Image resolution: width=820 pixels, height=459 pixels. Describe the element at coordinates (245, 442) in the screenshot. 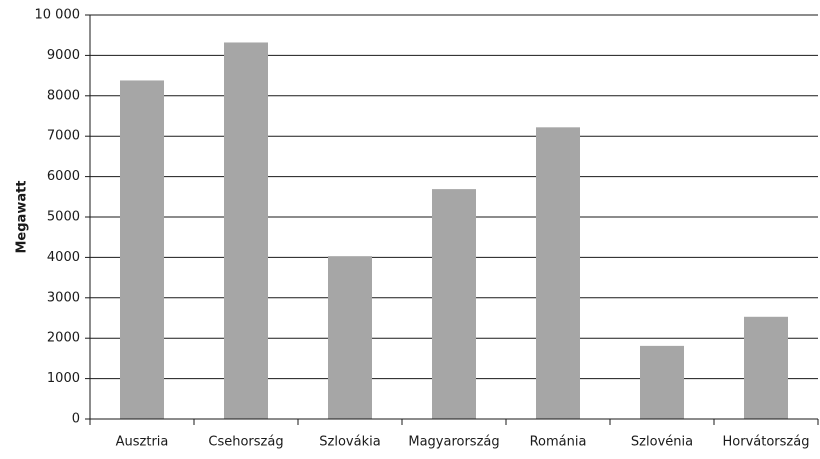

I see `x-tick-label: Csehország` at that location.